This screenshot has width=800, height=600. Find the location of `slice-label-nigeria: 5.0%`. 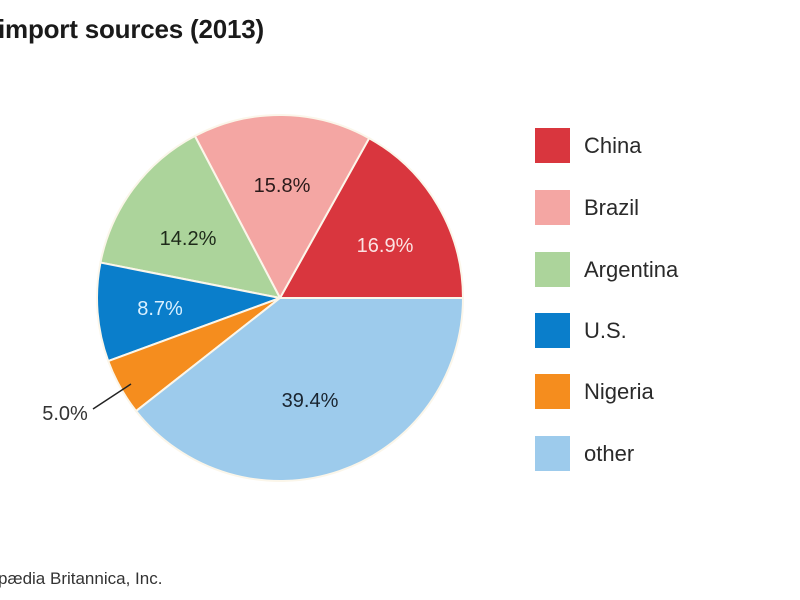

slice-label-nigeria: 5.0% is located at coordinates (65, 414).